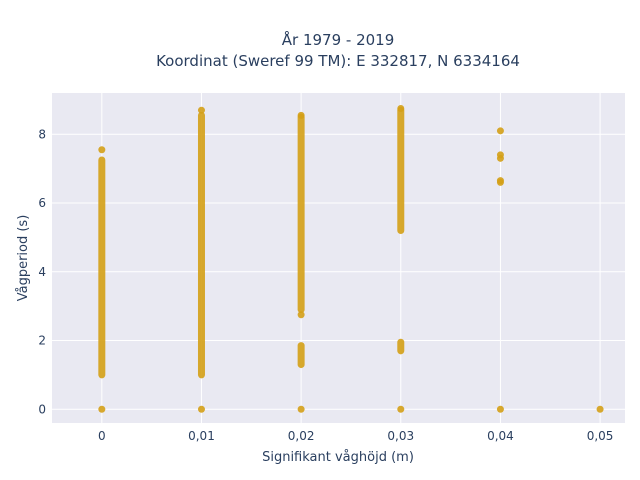 This screenshot has width=640, height=480. What do you see at coordinates (42, 272) in the screenshot?
I see `y-tick-label: 4` at bounding box center [42, 272].